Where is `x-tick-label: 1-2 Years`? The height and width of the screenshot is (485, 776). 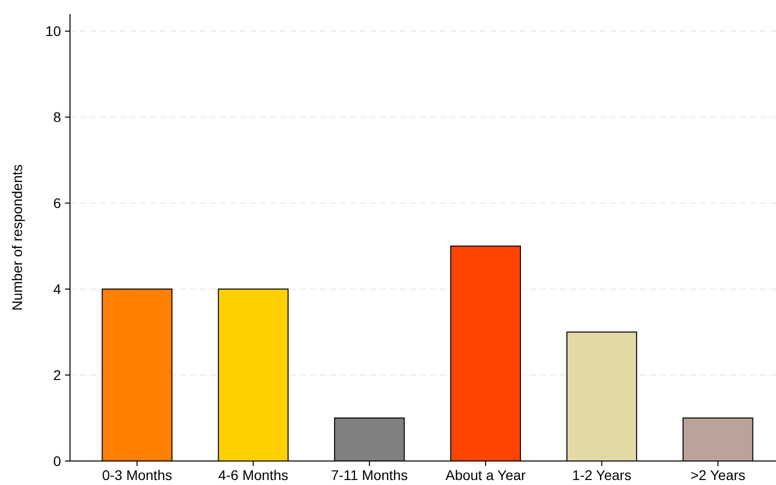
x-tick-label: 1-2 Years is located at coordinates (602, 475).